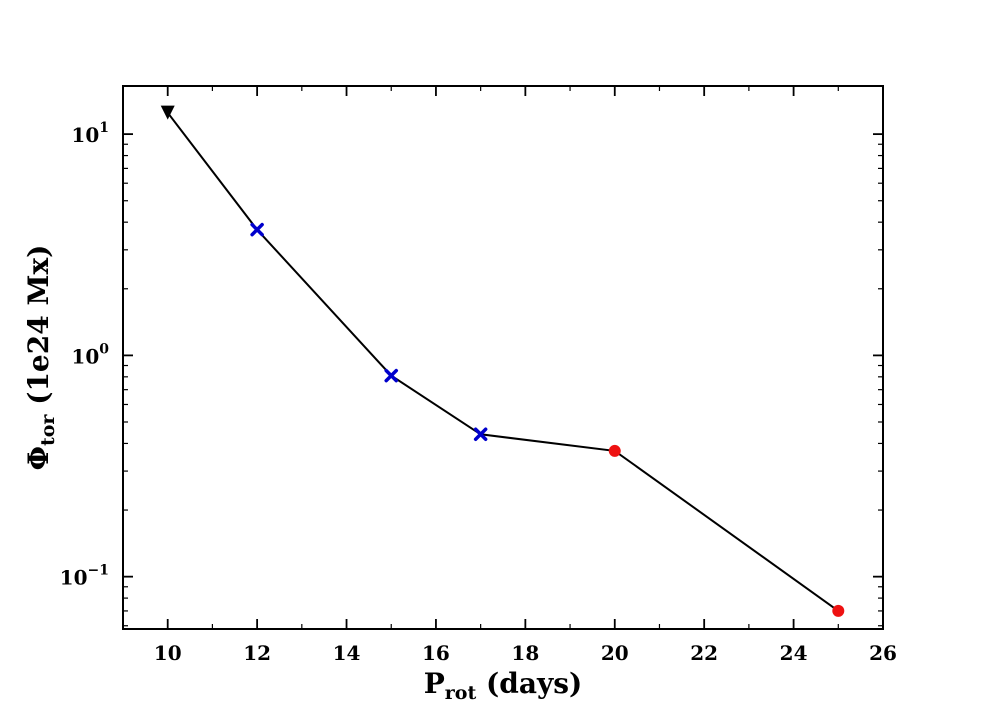 This screenshot has width=981, height=719. I want to click on y-axis-label: Φtor (1e24 Mx), so click(40, 358).